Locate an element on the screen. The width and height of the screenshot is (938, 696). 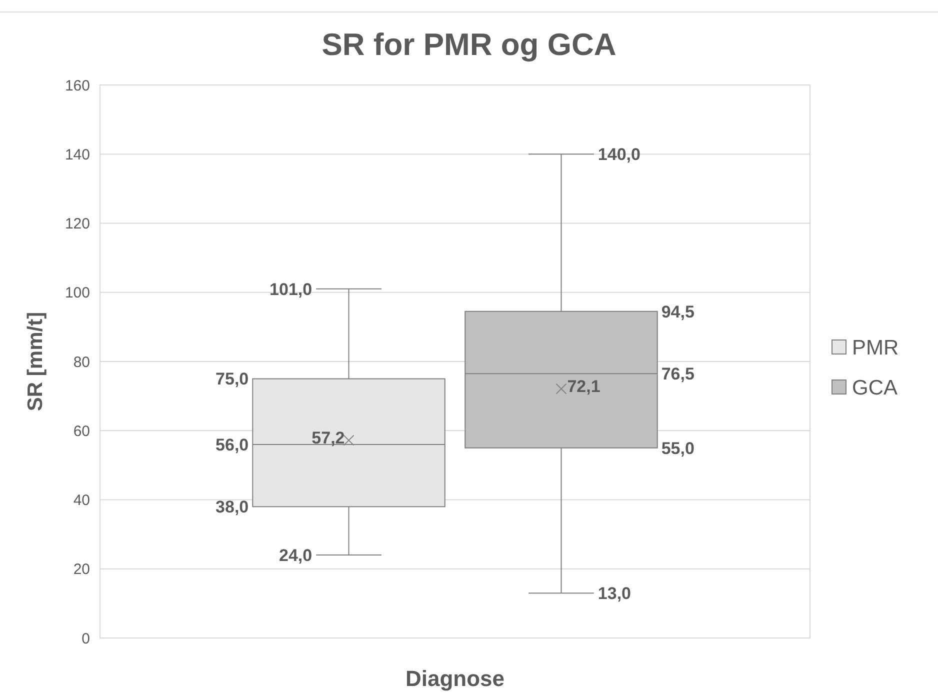
legend-label: GCA is located at coordinates (875, 388).